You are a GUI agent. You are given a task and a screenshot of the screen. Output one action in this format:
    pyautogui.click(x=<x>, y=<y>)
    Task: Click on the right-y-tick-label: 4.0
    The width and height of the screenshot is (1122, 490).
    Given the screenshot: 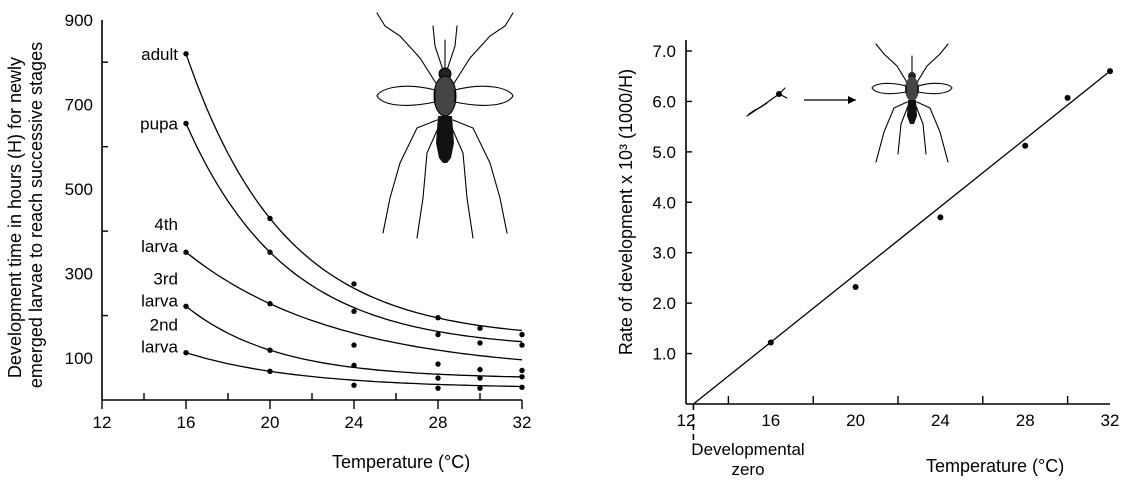 What is the action you would take?
    pyautogui.click(x=664, y=202)
    